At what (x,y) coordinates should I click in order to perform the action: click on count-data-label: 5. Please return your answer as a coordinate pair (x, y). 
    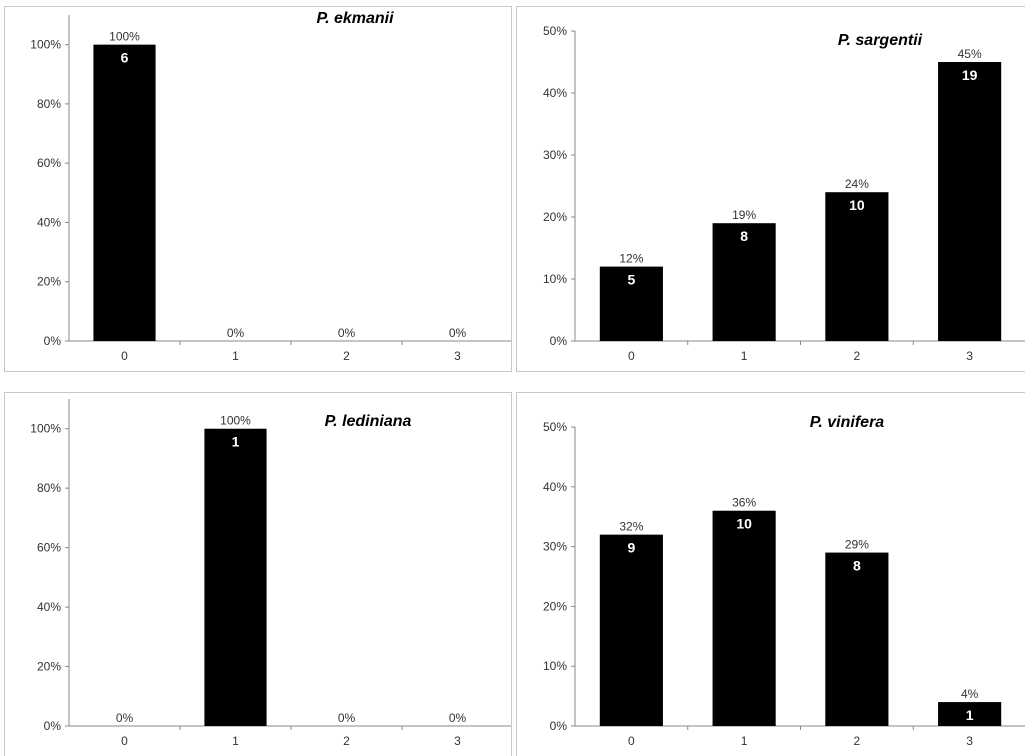
    Looking at the image, I should click on (631, 280).